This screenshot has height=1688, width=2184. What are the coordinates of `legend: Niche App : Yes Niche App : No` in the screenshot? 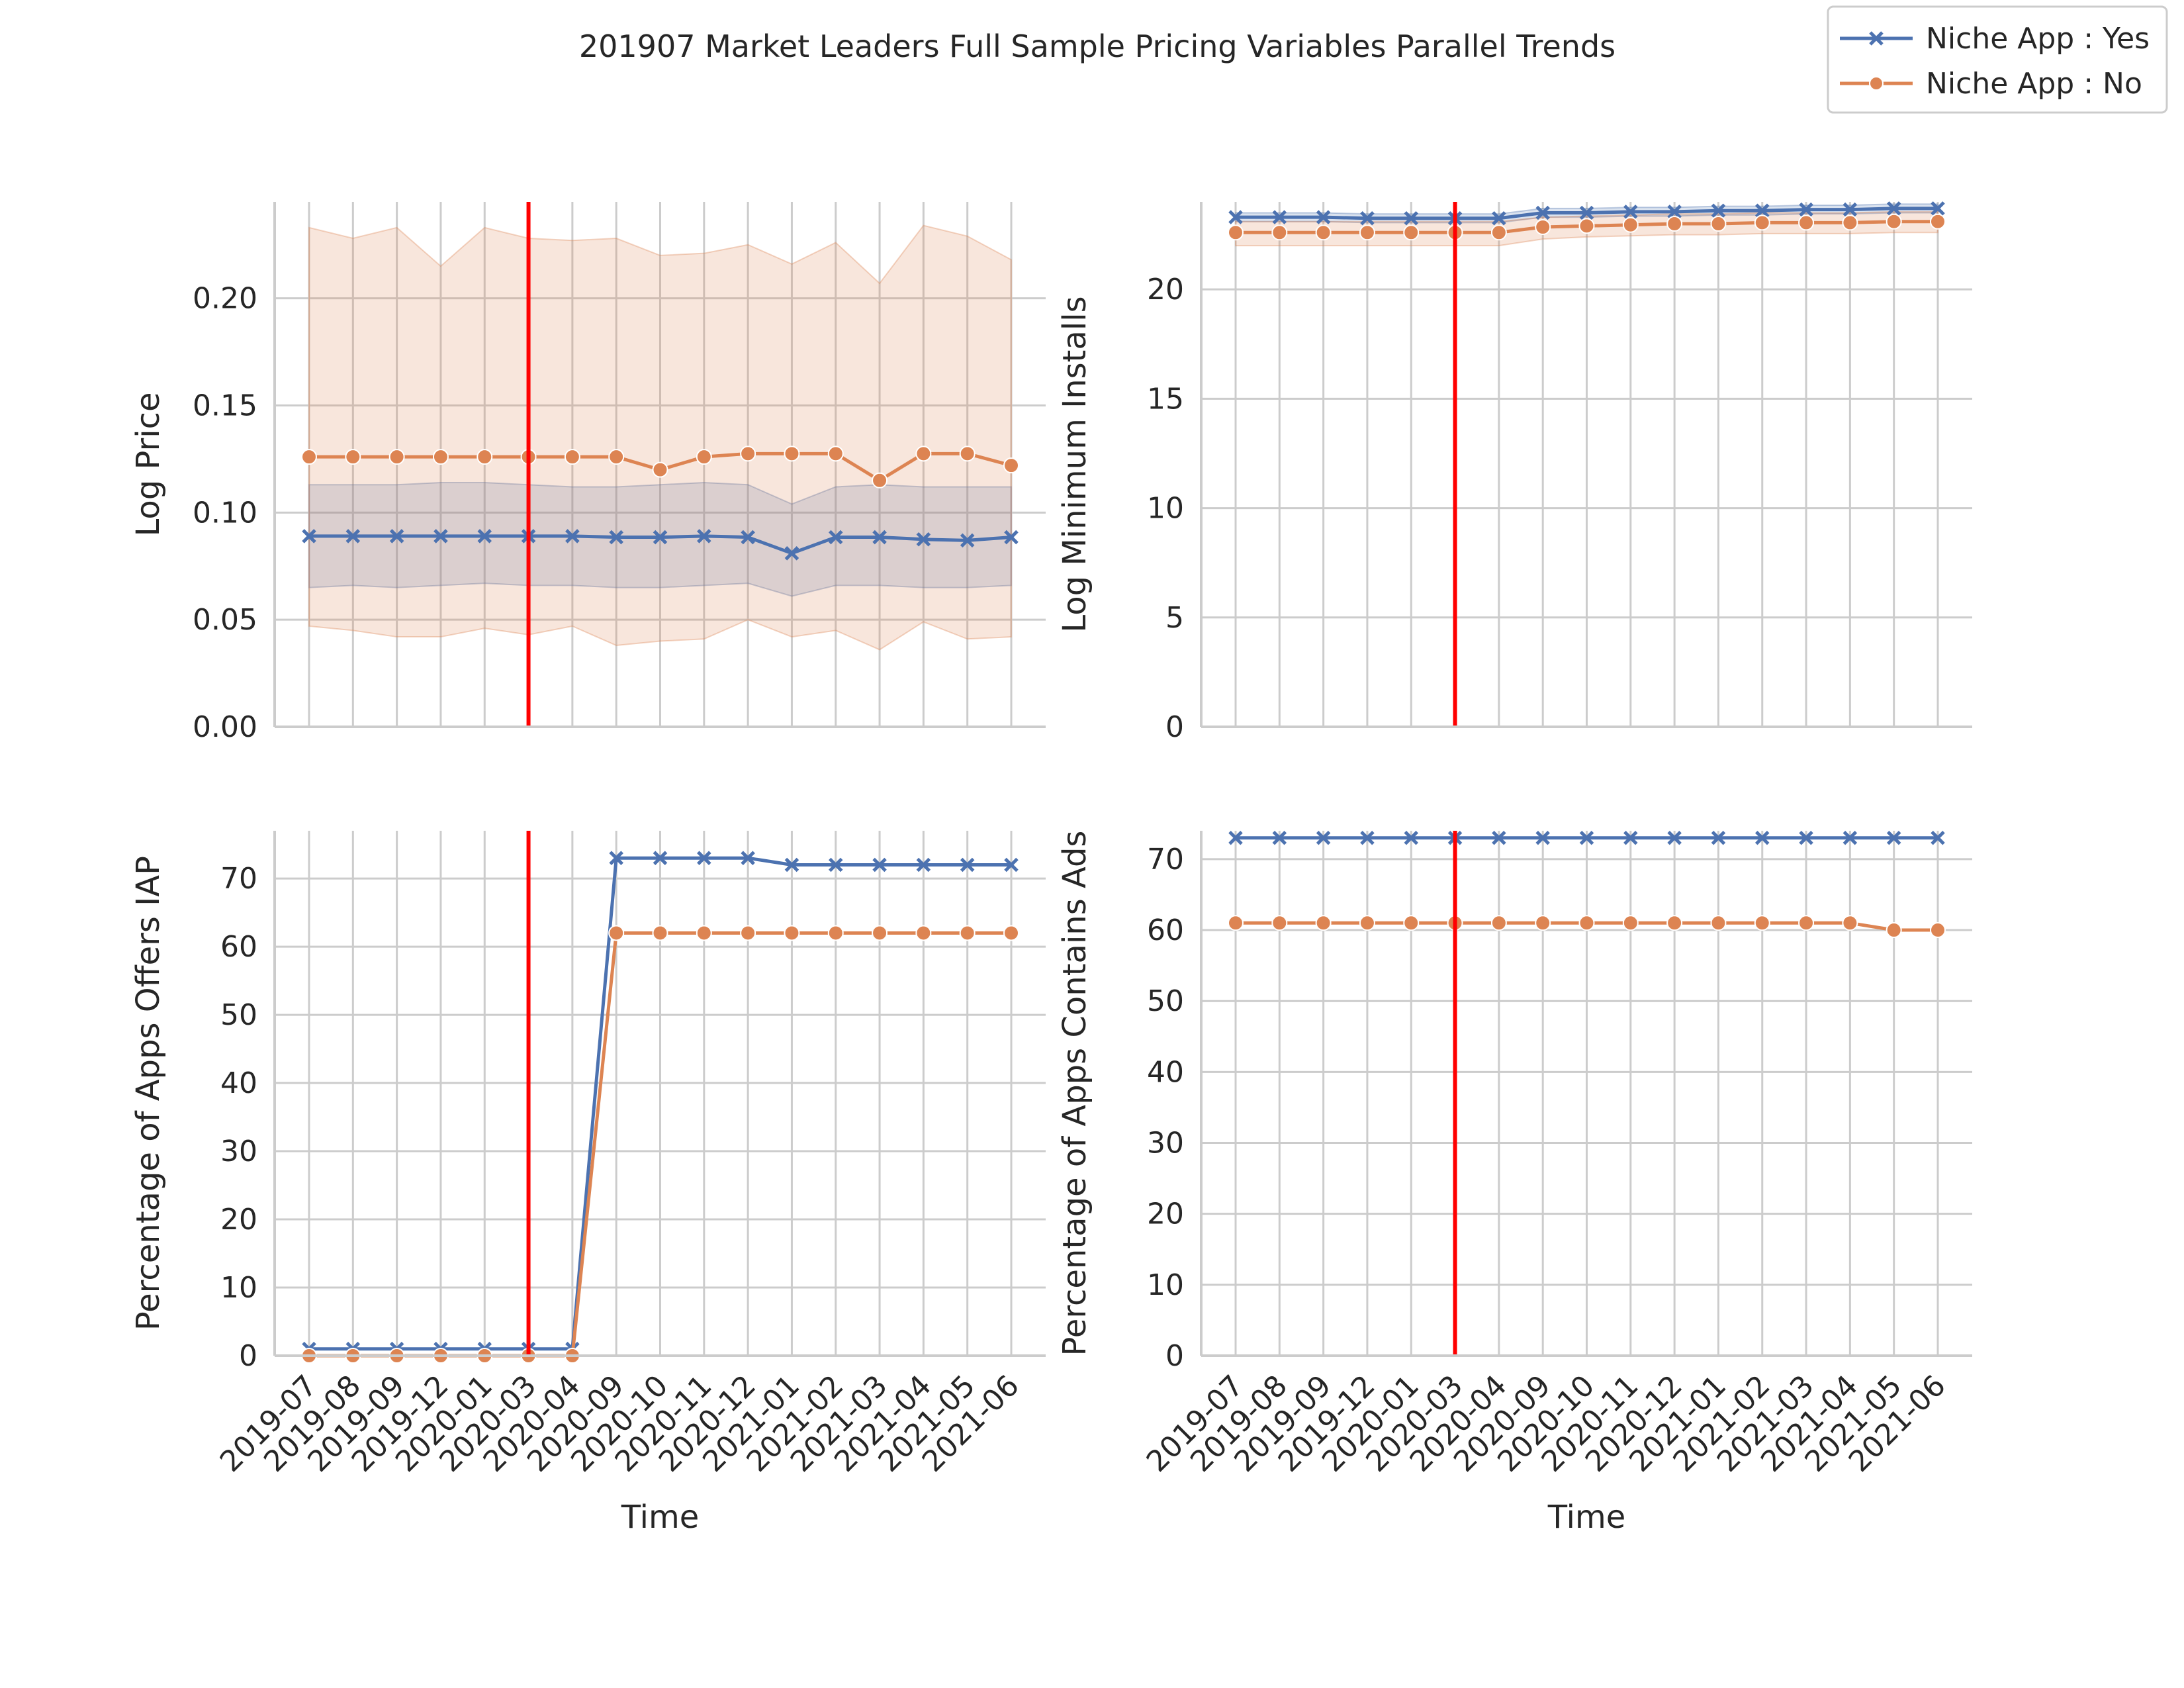 It's located at (1997, 59).